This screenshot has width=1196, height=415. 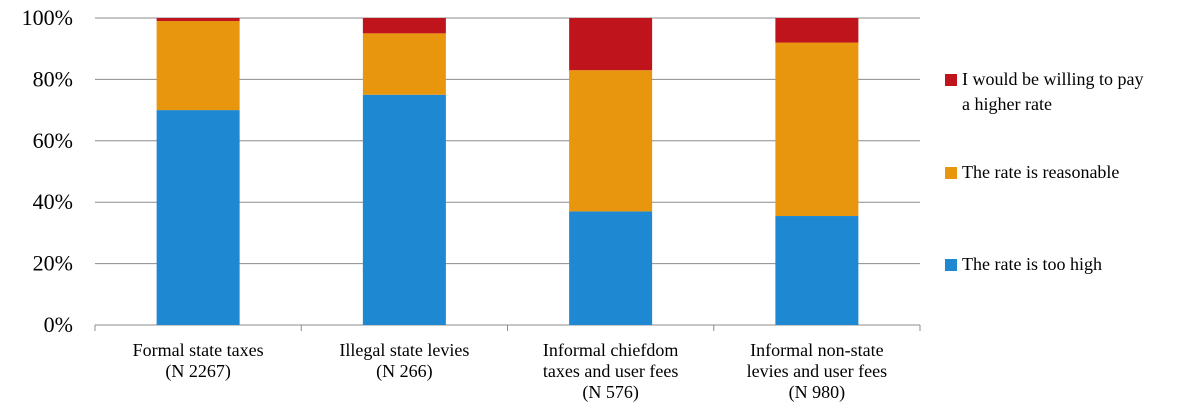 I want to click on x-category-label: (N 980), so click(x=817, y=392).